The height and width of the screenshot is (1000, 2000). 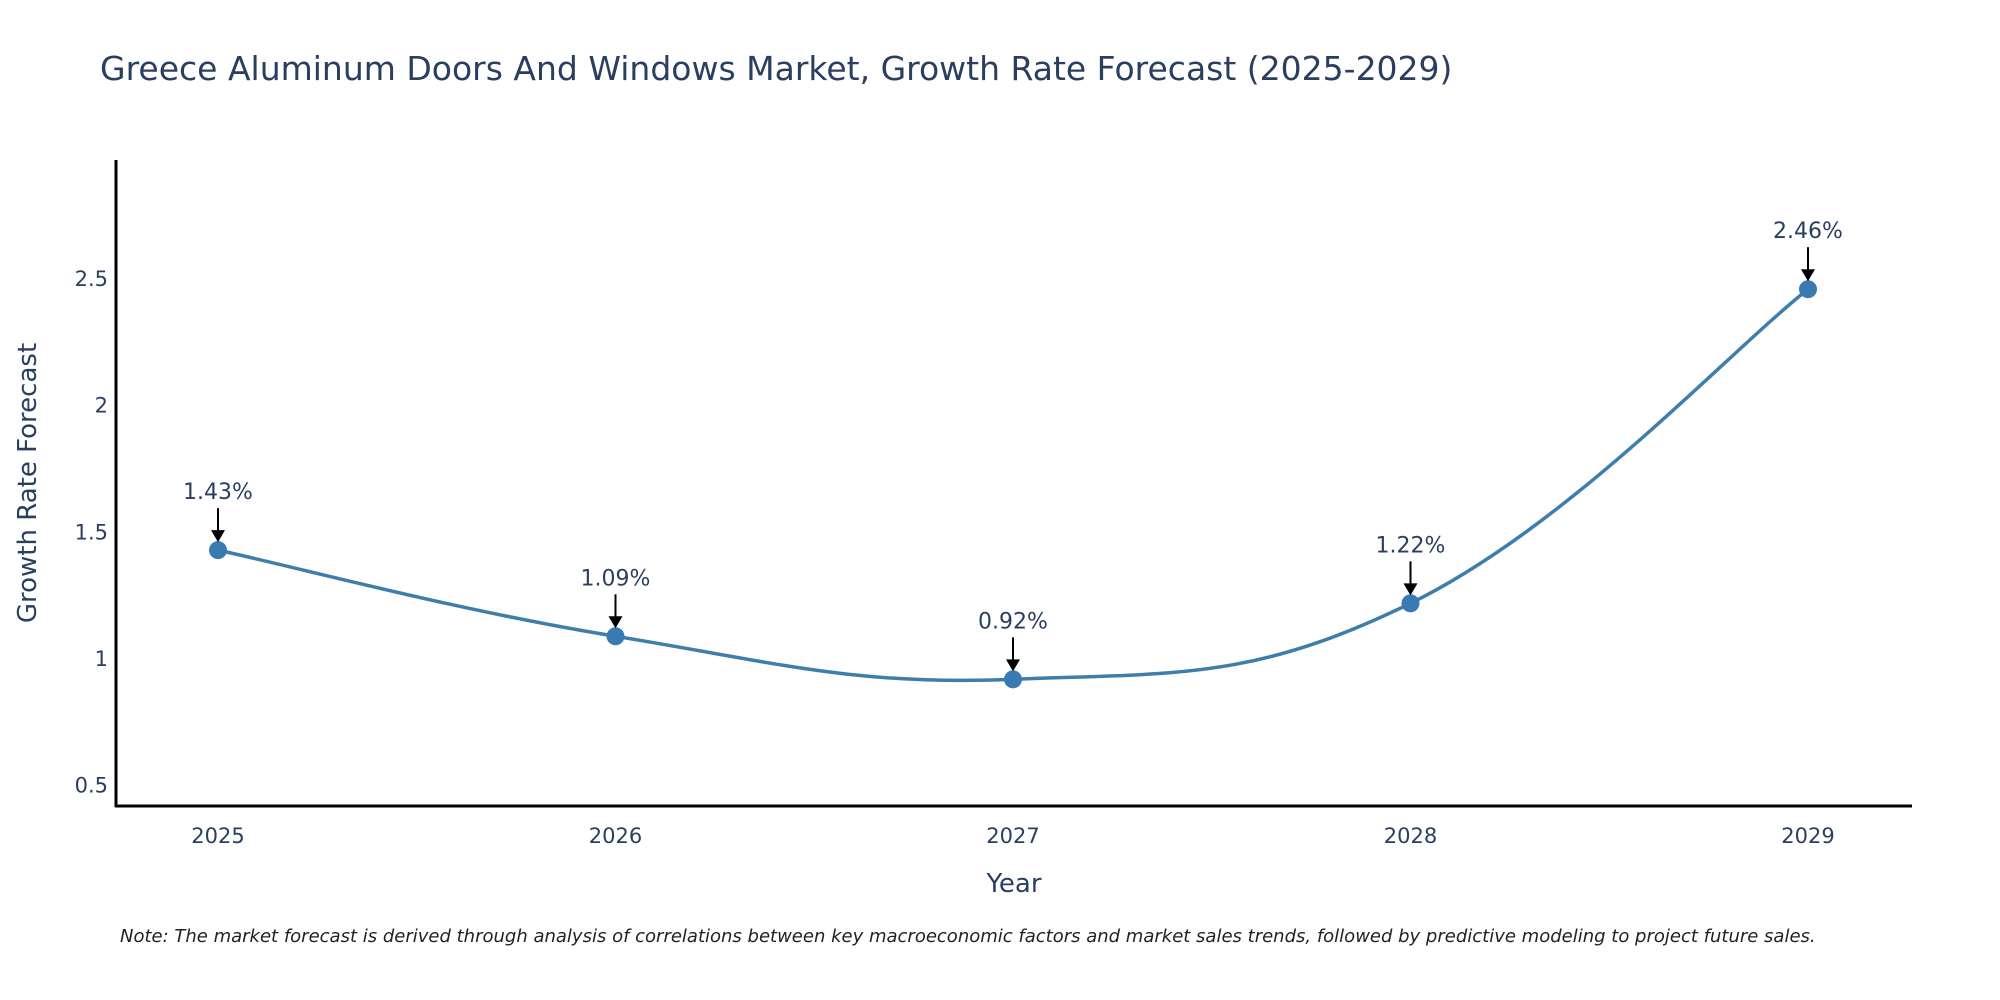 I want to click on y-tick-label: 0.5, so click(x=91, y=786).